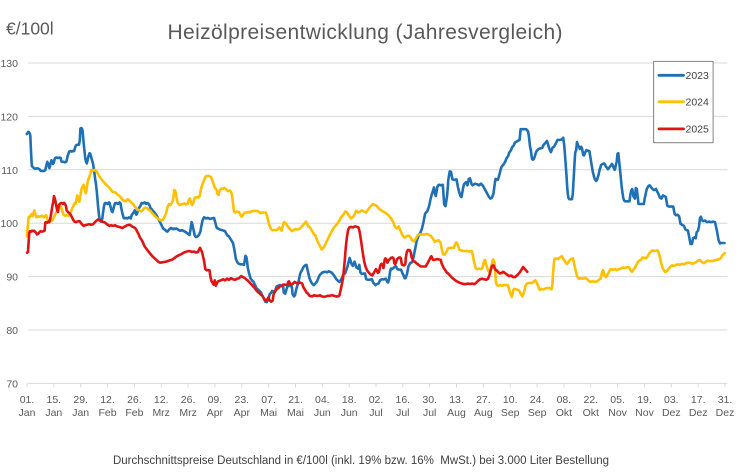 This screenshot has width=743, height=475. What do you see at coordinates (590, 400) in the screenshot?
I see `svg-text: 22.` at bounding box center [590, 400].